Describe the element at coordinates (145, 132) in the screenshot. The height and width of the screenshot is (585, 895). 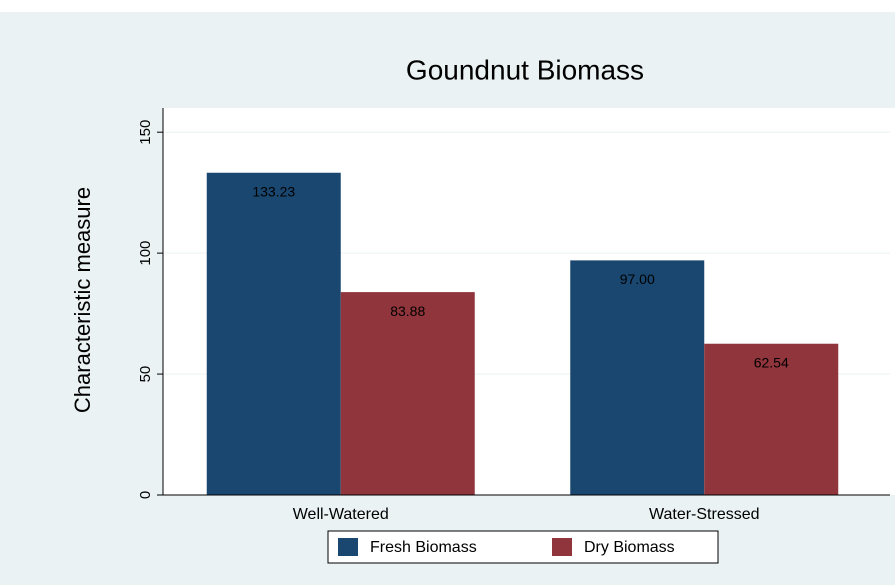
I see `y-tick-label: 150` at that location.